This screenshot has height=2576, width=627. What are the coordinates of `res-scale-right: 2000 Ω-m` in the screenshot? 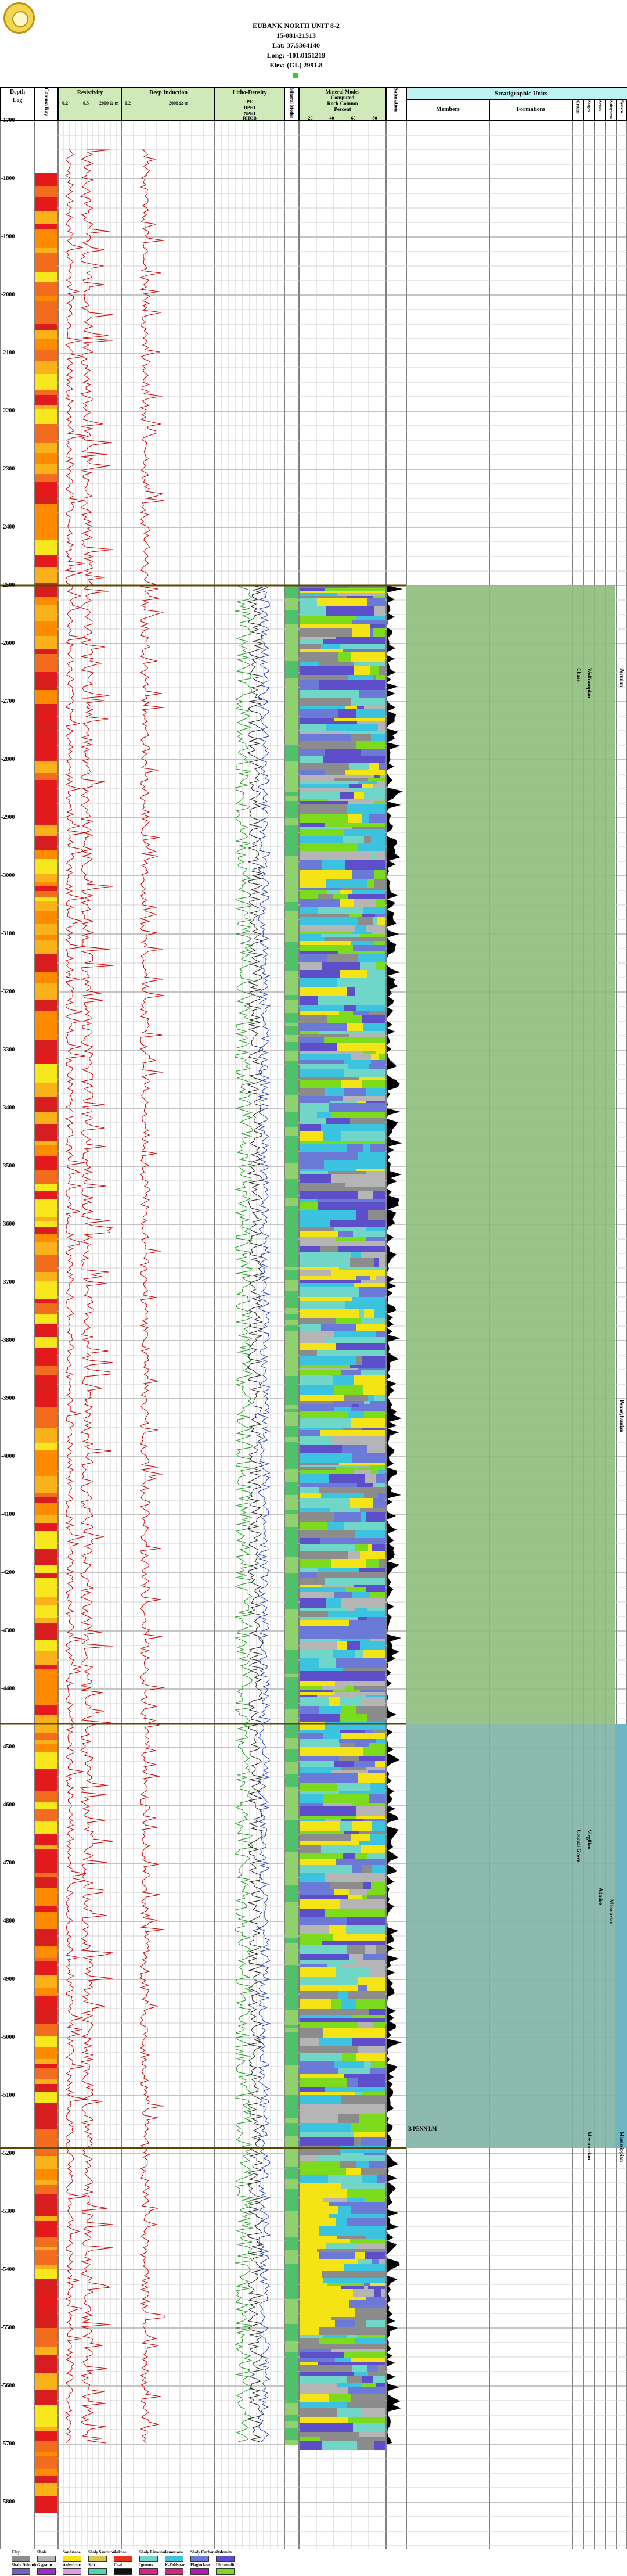 It's located at (109, 103).